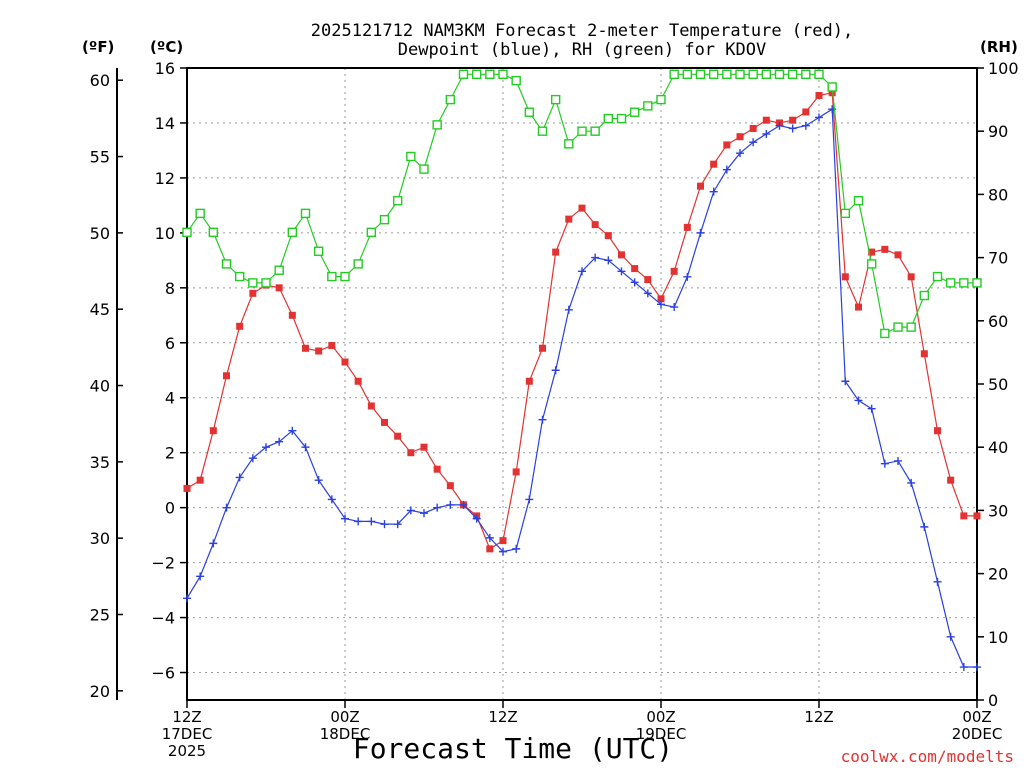 This screenshot has height=768, width=1024. Describe the element at coordinates (100, 80) in the screenshot. I see `fahrenheit-tick-label: 60` at that location.